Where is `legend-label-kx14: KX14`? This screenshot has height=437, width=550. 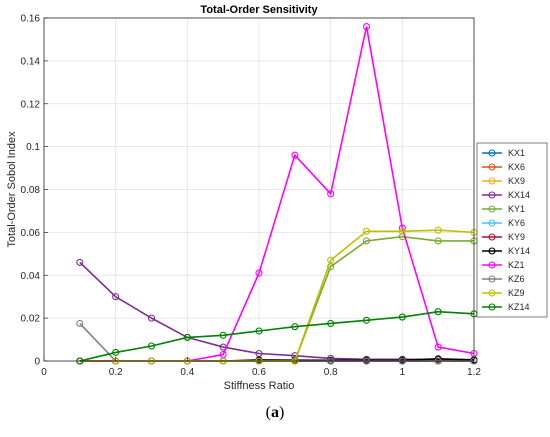 legend-label-kx14: KX14 is located at coordinates (519, 195).